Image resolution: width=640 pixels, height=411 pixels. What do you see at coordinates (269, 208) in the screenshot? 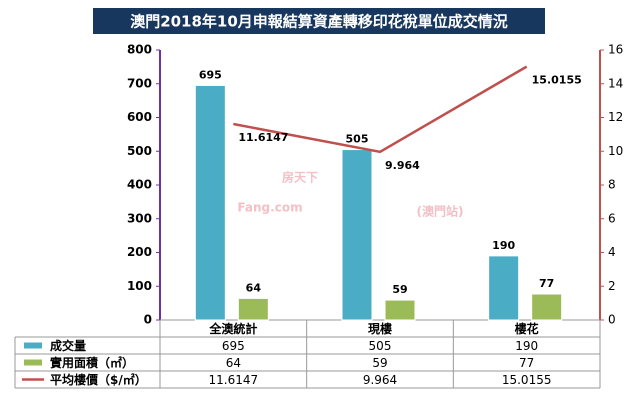
I see `watermark: Fang.com` at bounding box center [269, 208].